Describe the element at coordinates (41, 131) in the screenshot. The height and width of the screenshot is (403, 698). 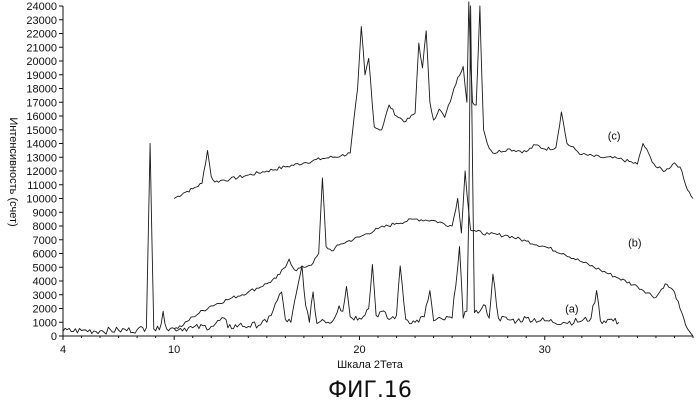
I see `y-tick-label: 15000` at that location.